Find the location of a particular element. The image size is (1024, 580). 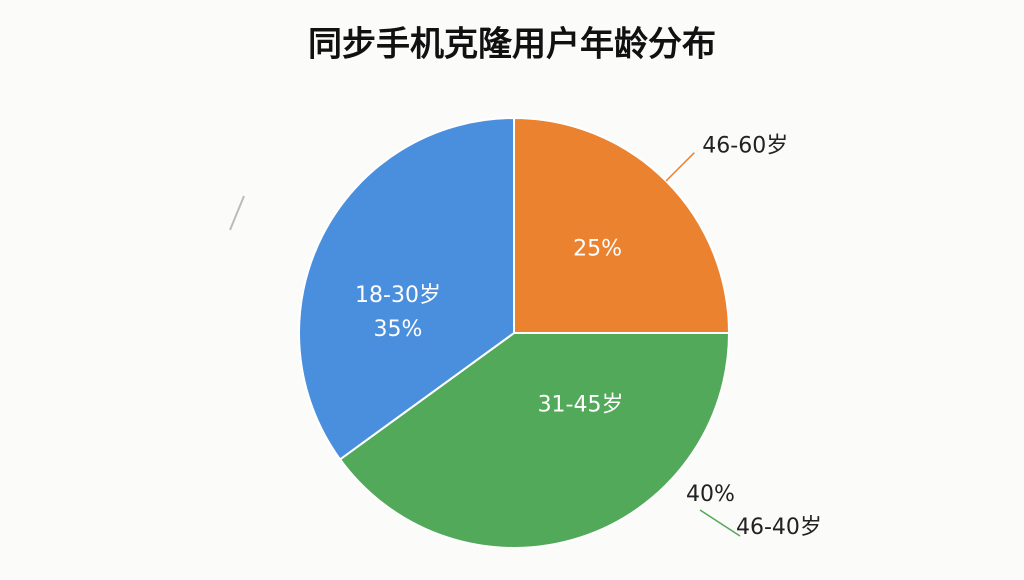

decoration is located at coordinates (237, 213).